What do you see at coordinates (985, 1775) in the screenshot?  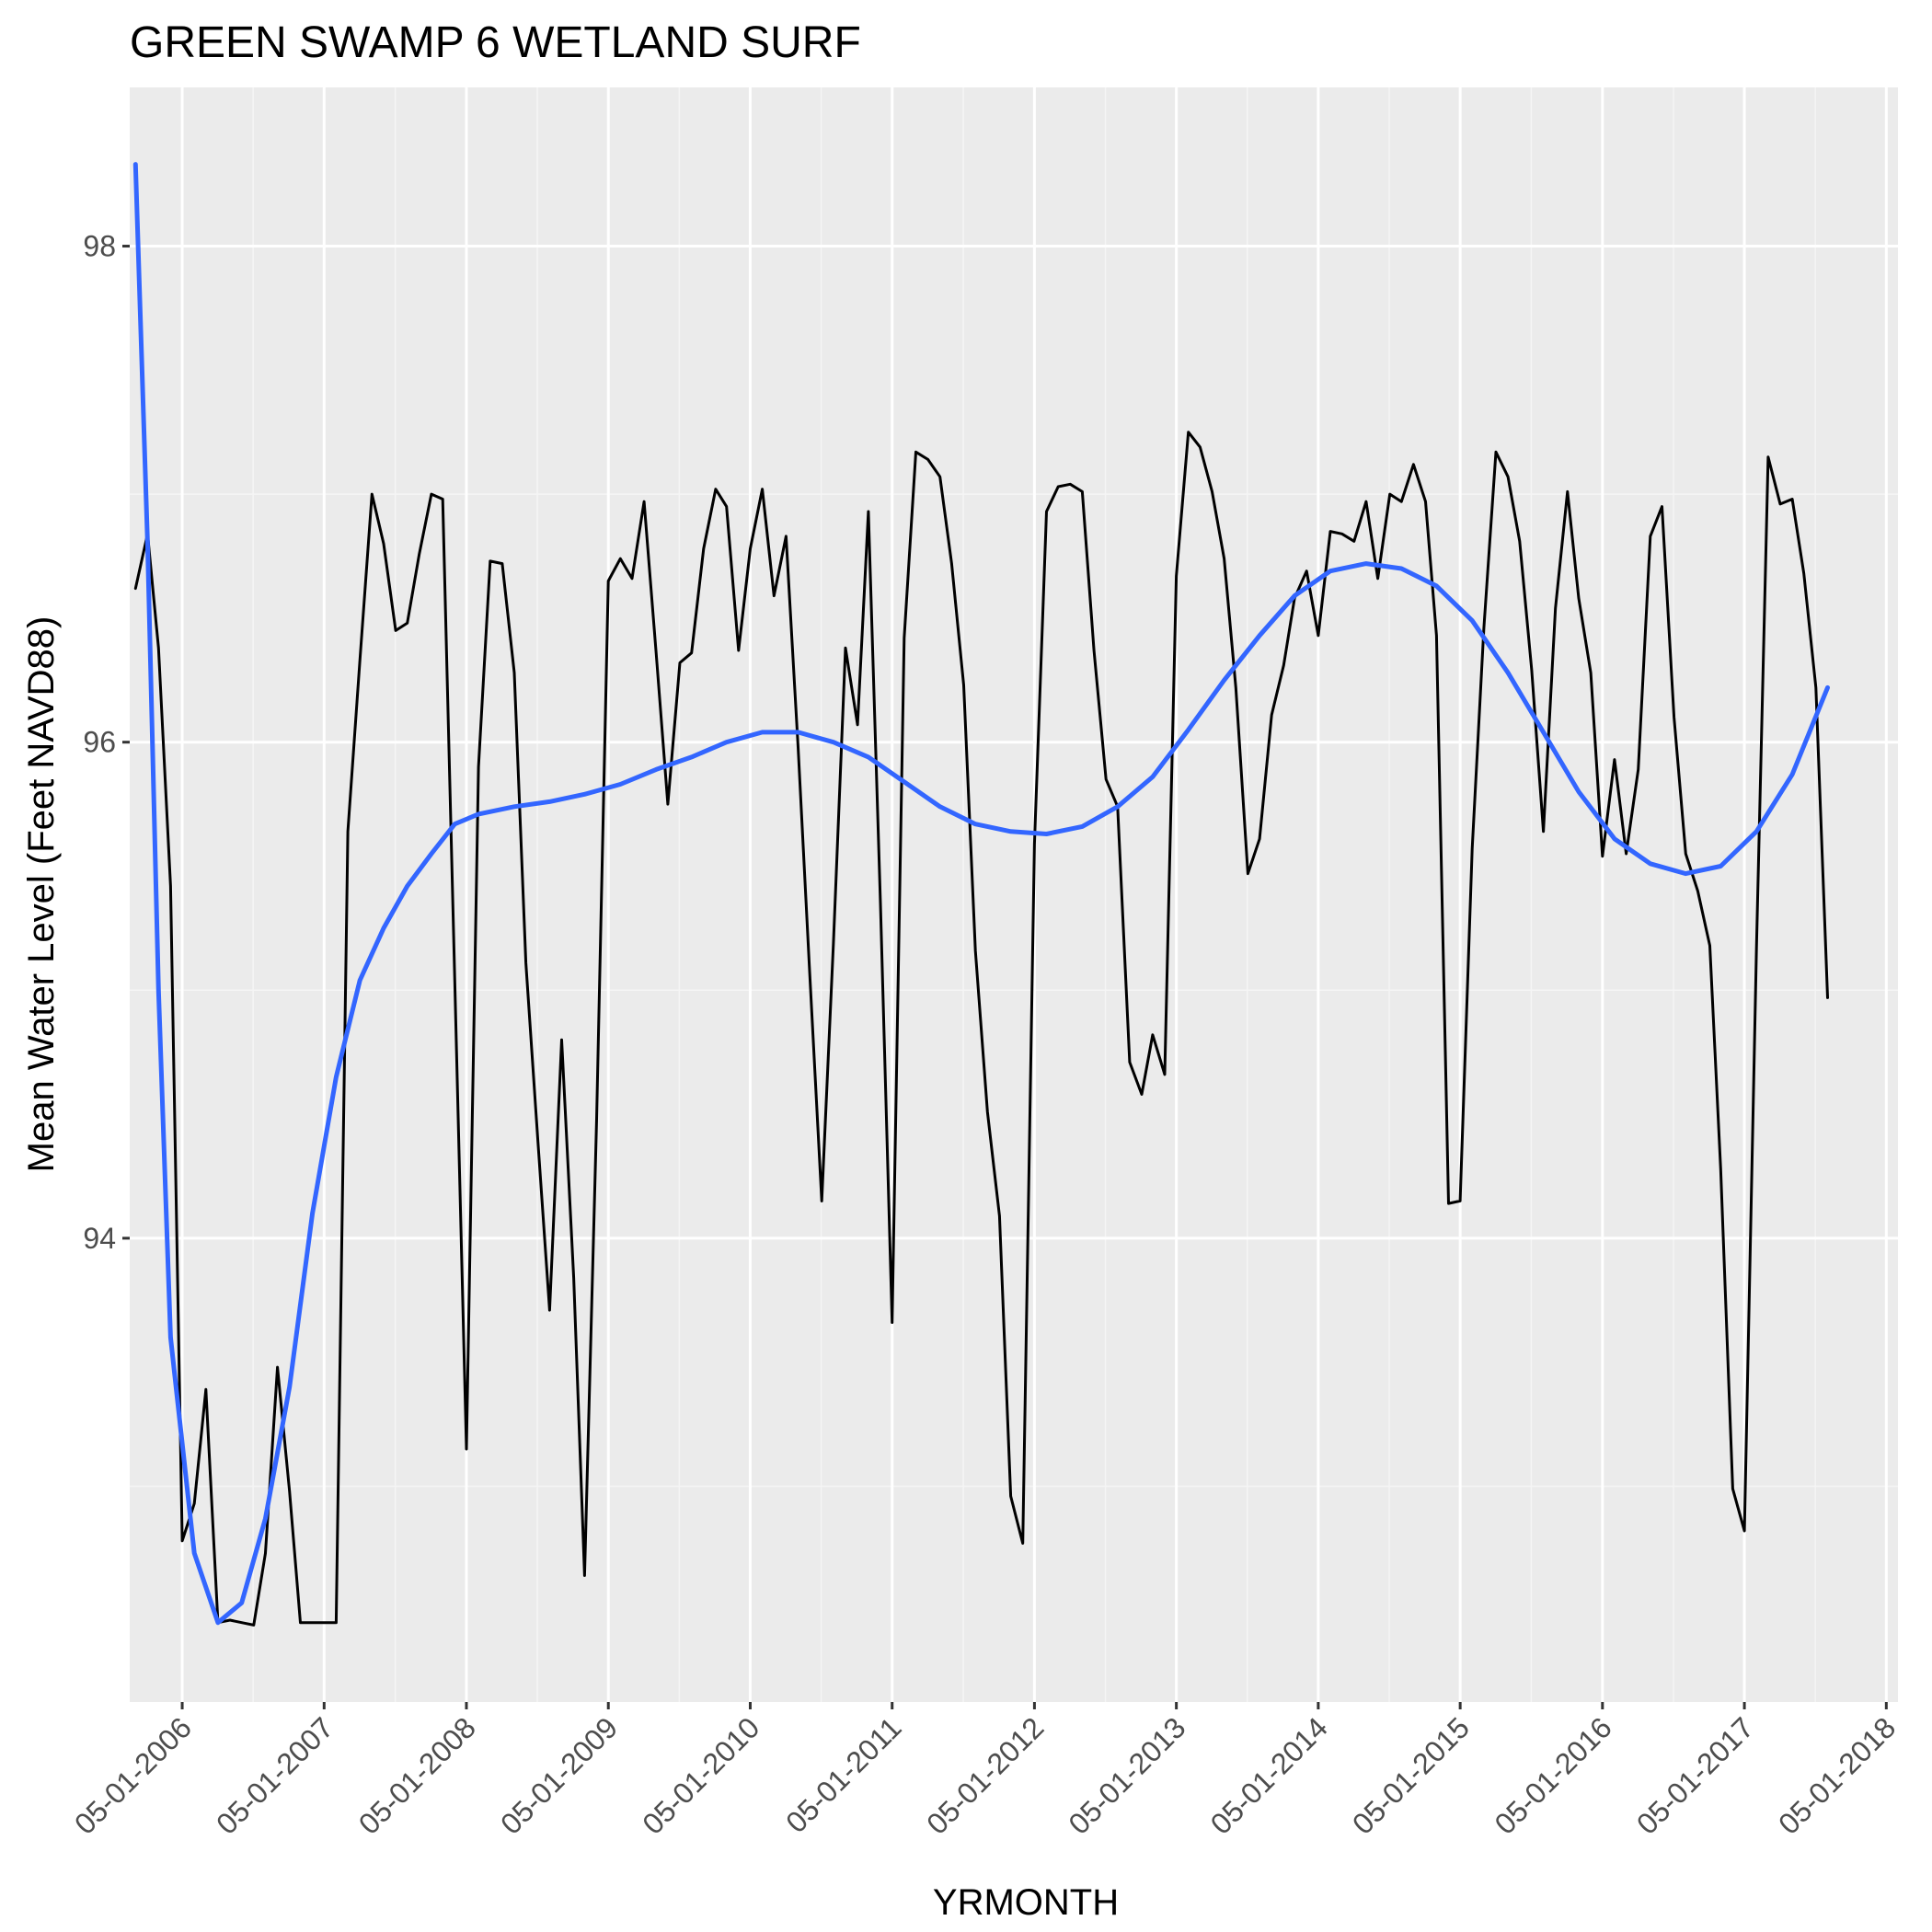 I see `x-tick-label: 05-01-2012` at bounding box center [985, 1775].